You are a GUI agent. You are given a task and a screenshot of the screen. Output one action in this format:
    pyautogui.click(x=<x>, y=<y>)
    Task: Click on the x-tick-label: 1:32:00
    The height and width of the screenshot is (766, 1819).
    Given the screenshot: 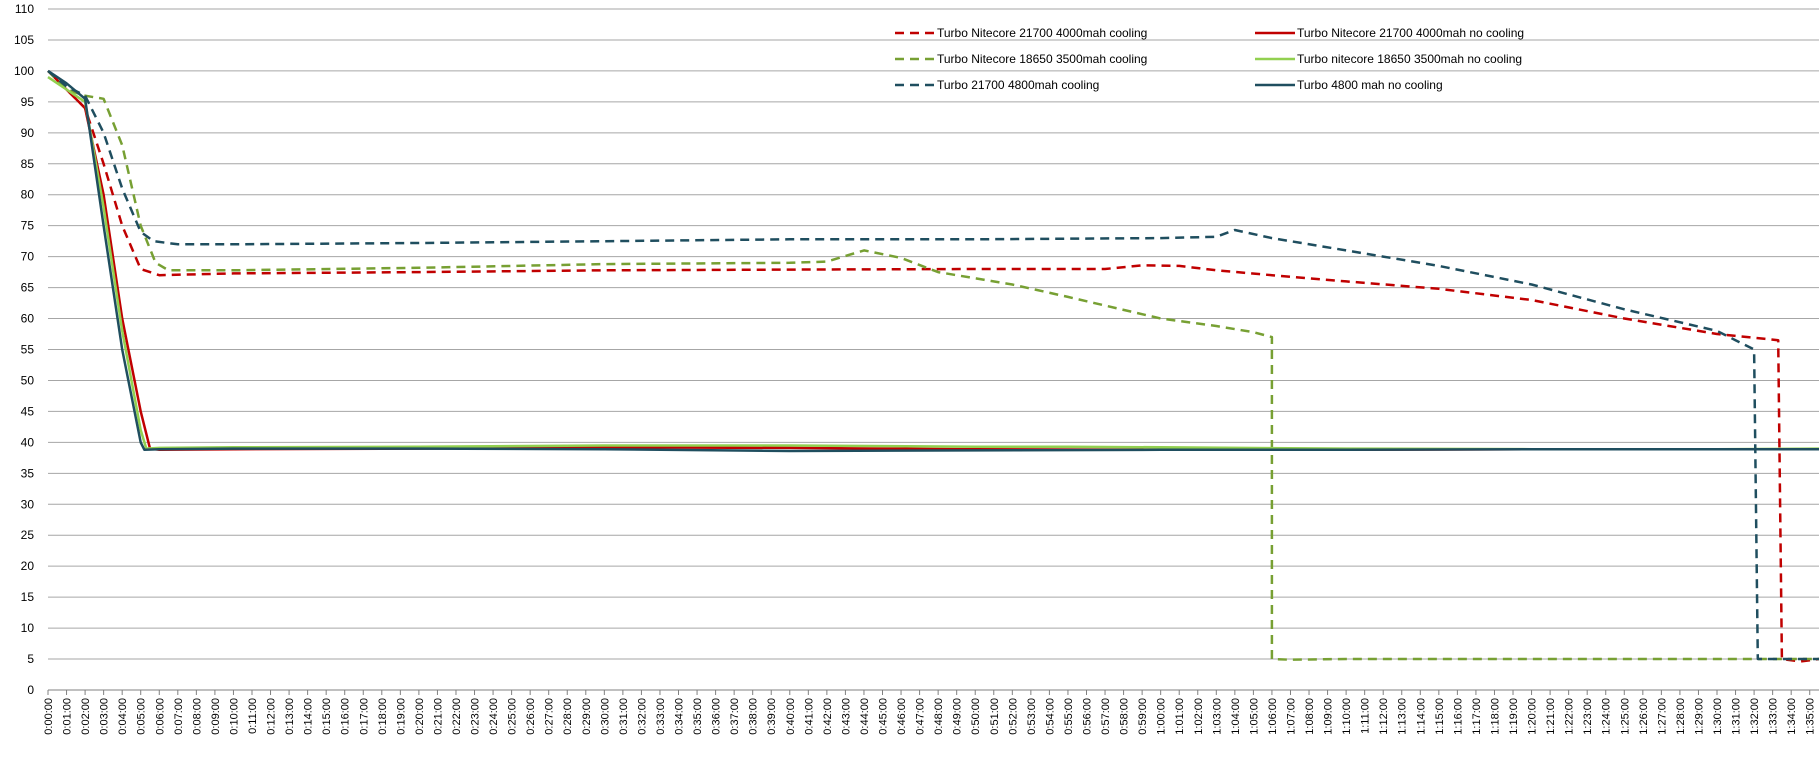 What is the action you would take?
    pyautogui.click(x=1755, y=716)
    